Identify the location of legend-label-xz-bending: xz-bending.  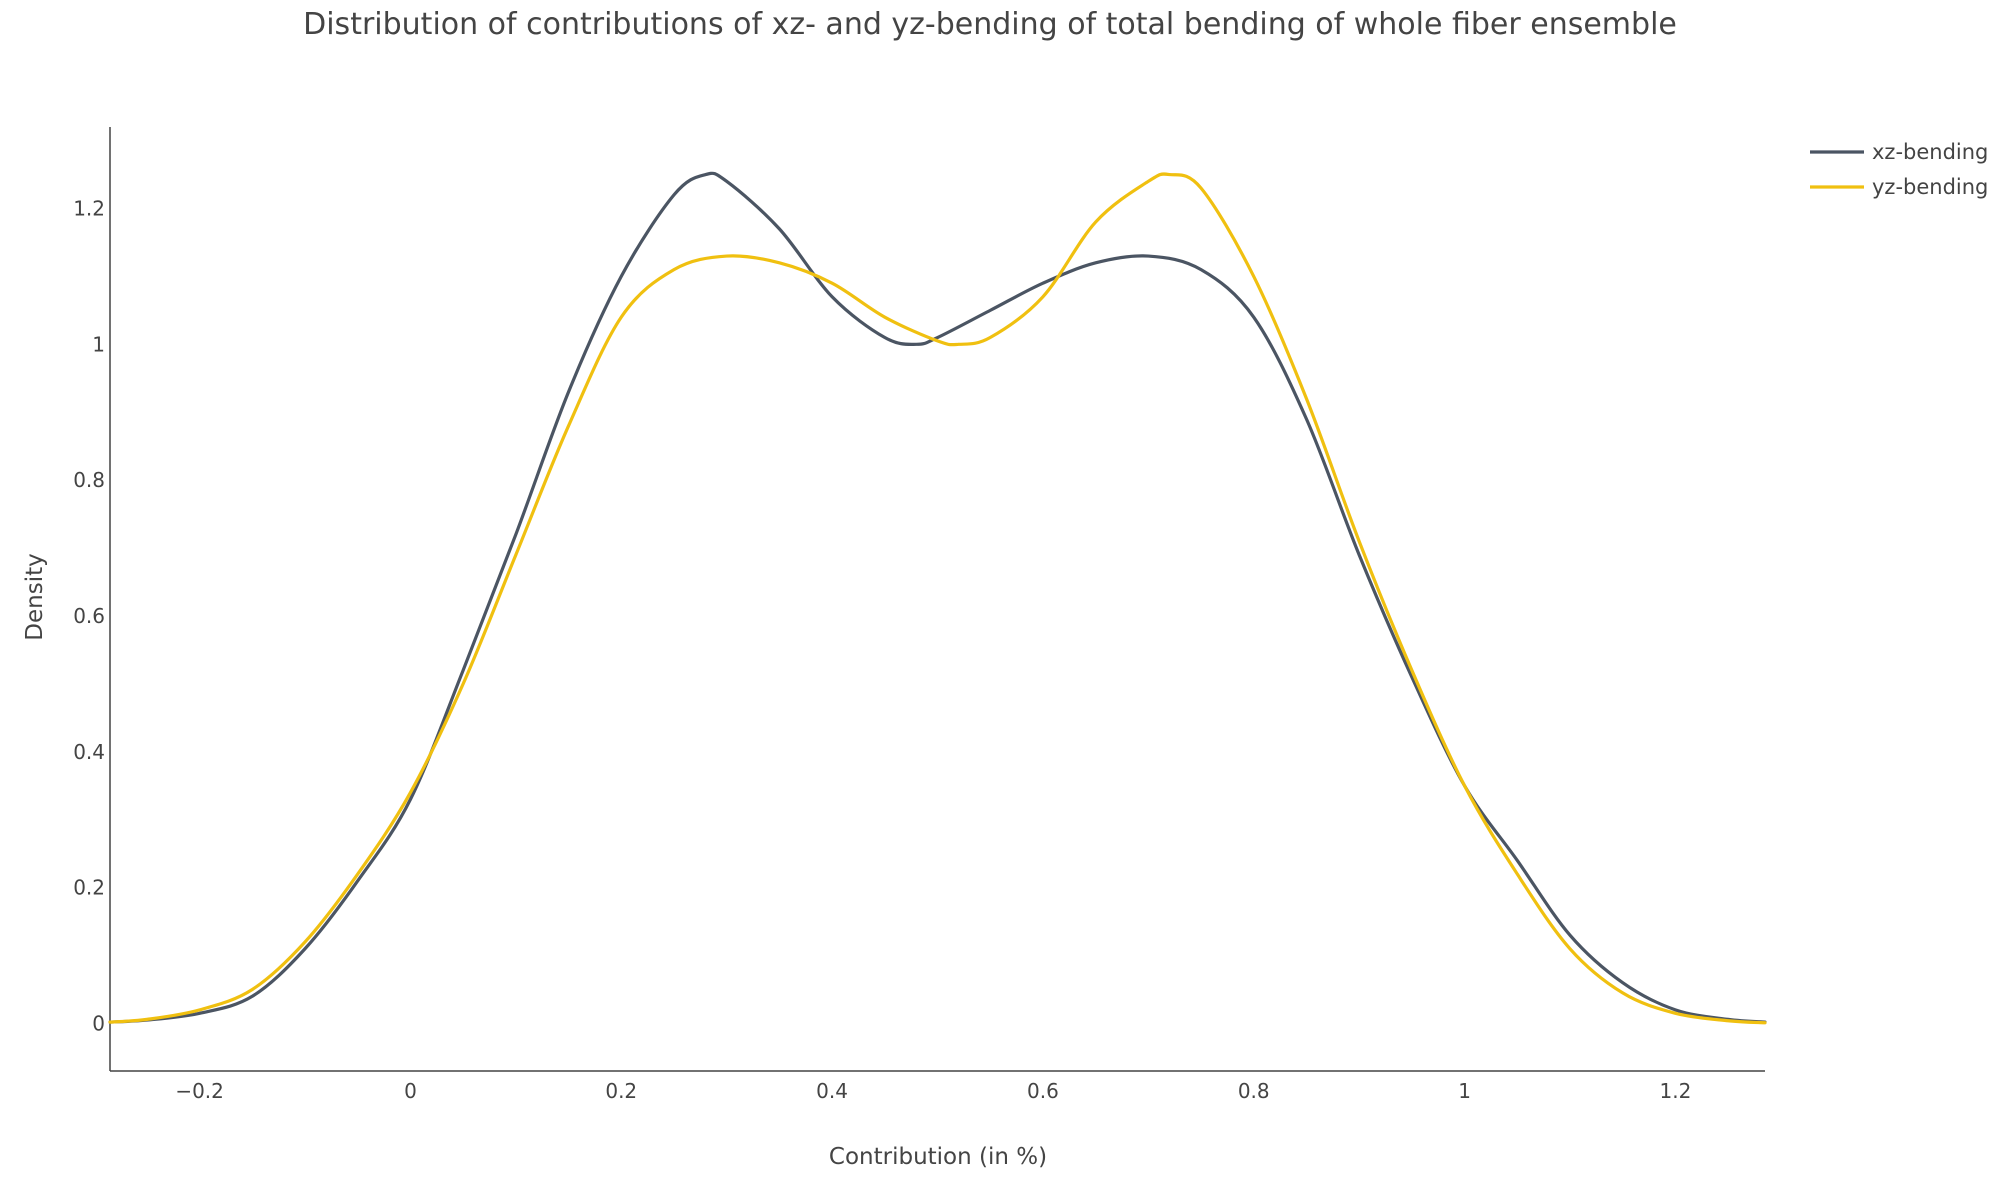
(1930, 152).